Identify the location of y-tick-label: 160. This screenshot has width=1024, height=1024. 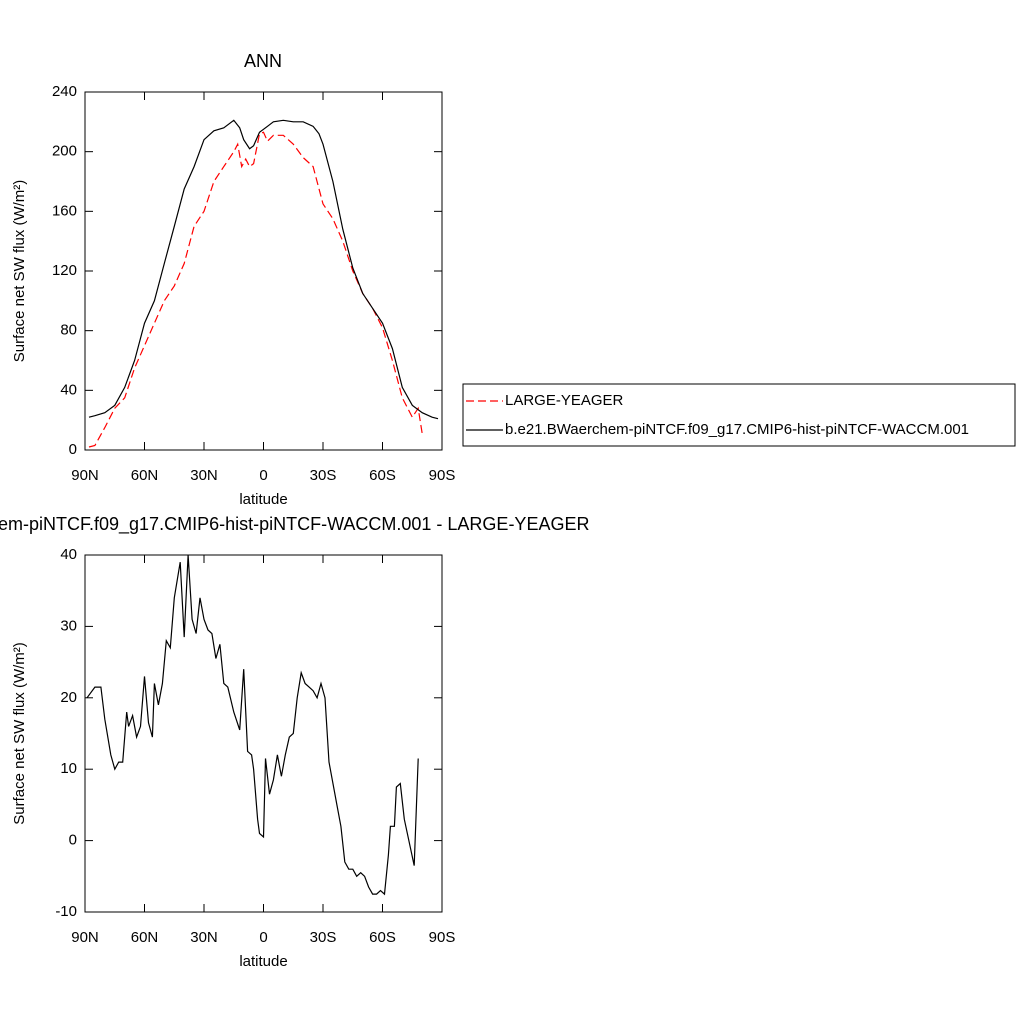
(64, 210).